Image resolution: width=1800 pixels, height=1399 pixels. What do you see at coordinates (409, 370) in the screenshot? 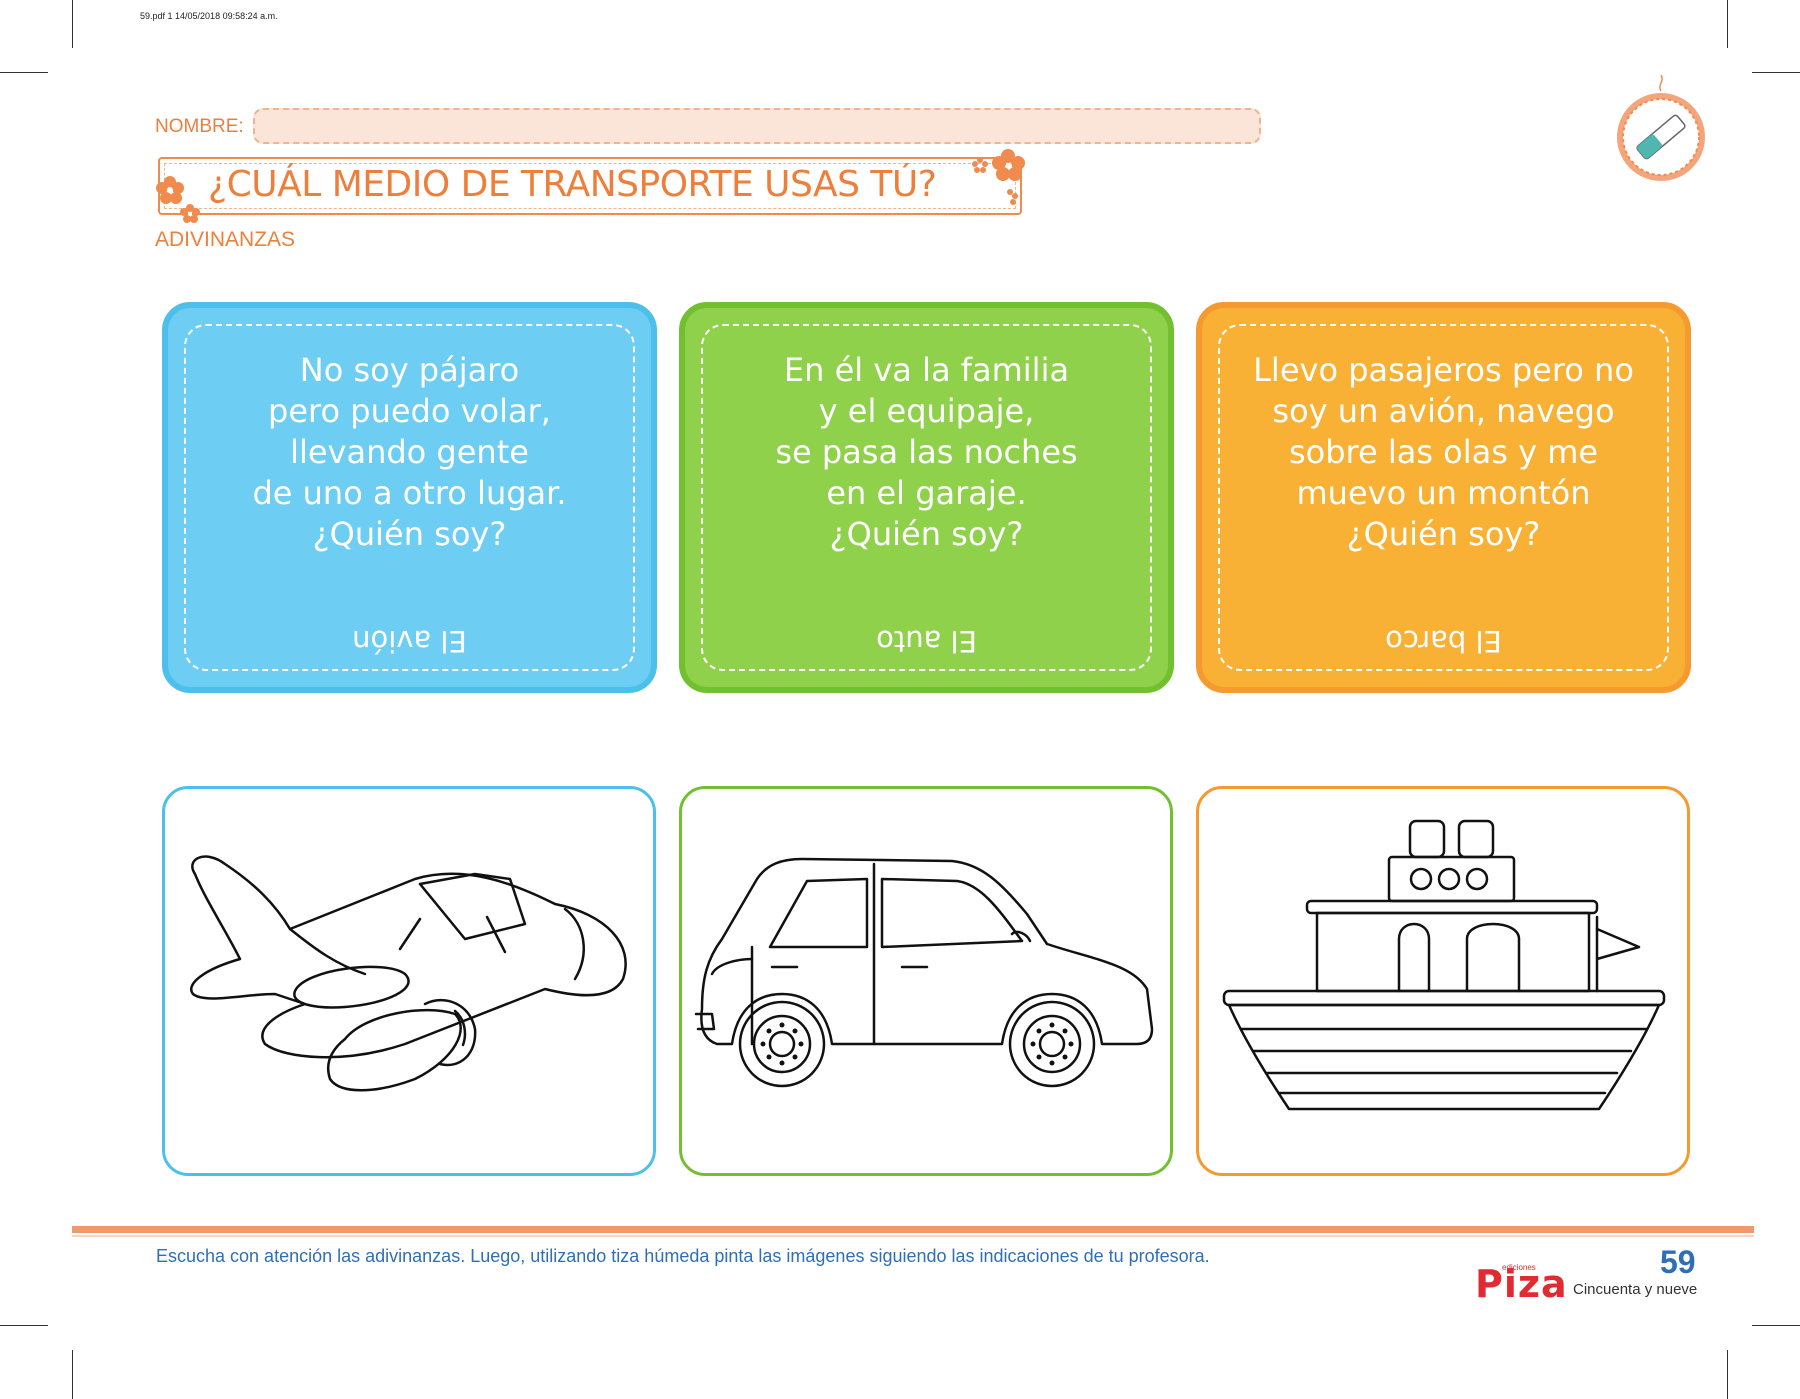
I see `riddle-line: No soy pájaro` at bounding box center [409, 370].